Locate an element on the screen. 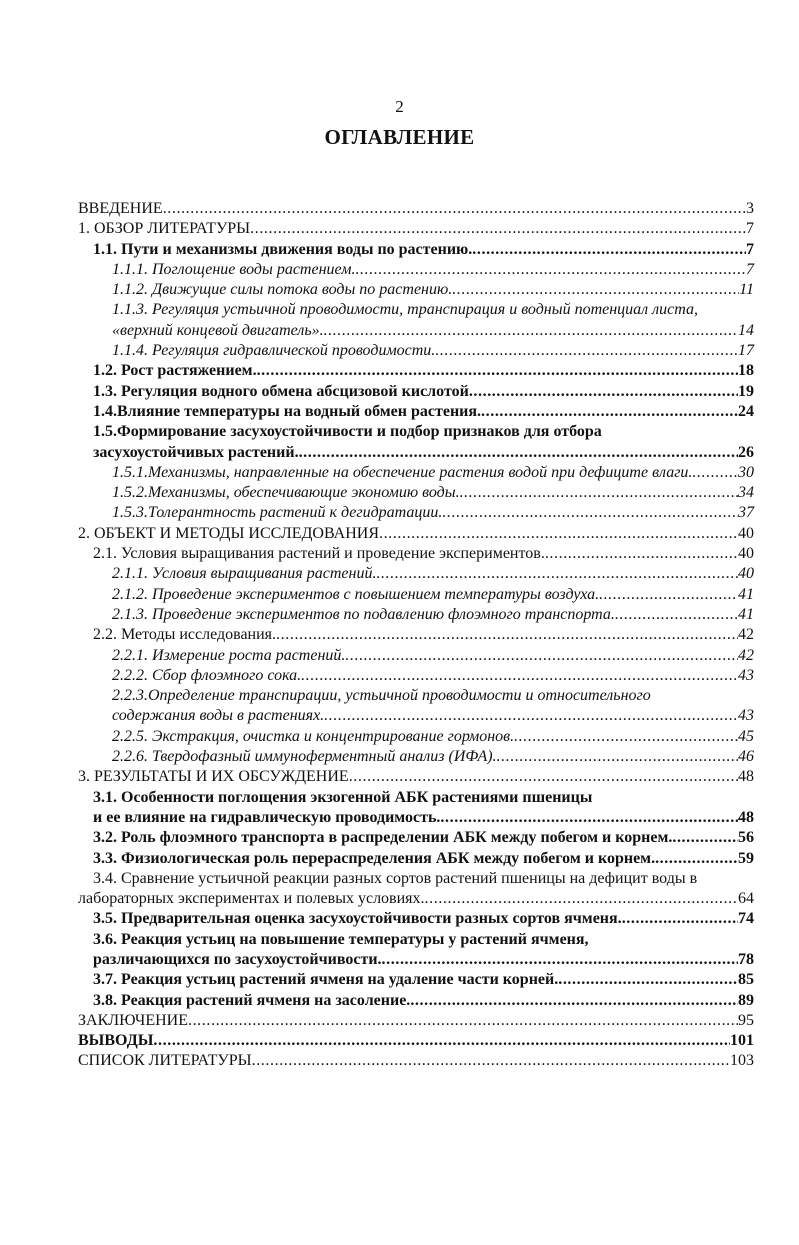 The image size is (799, 1245). toc-entry: ВВЕДЕНИЕ 3 is located at coordinates (416, 209).